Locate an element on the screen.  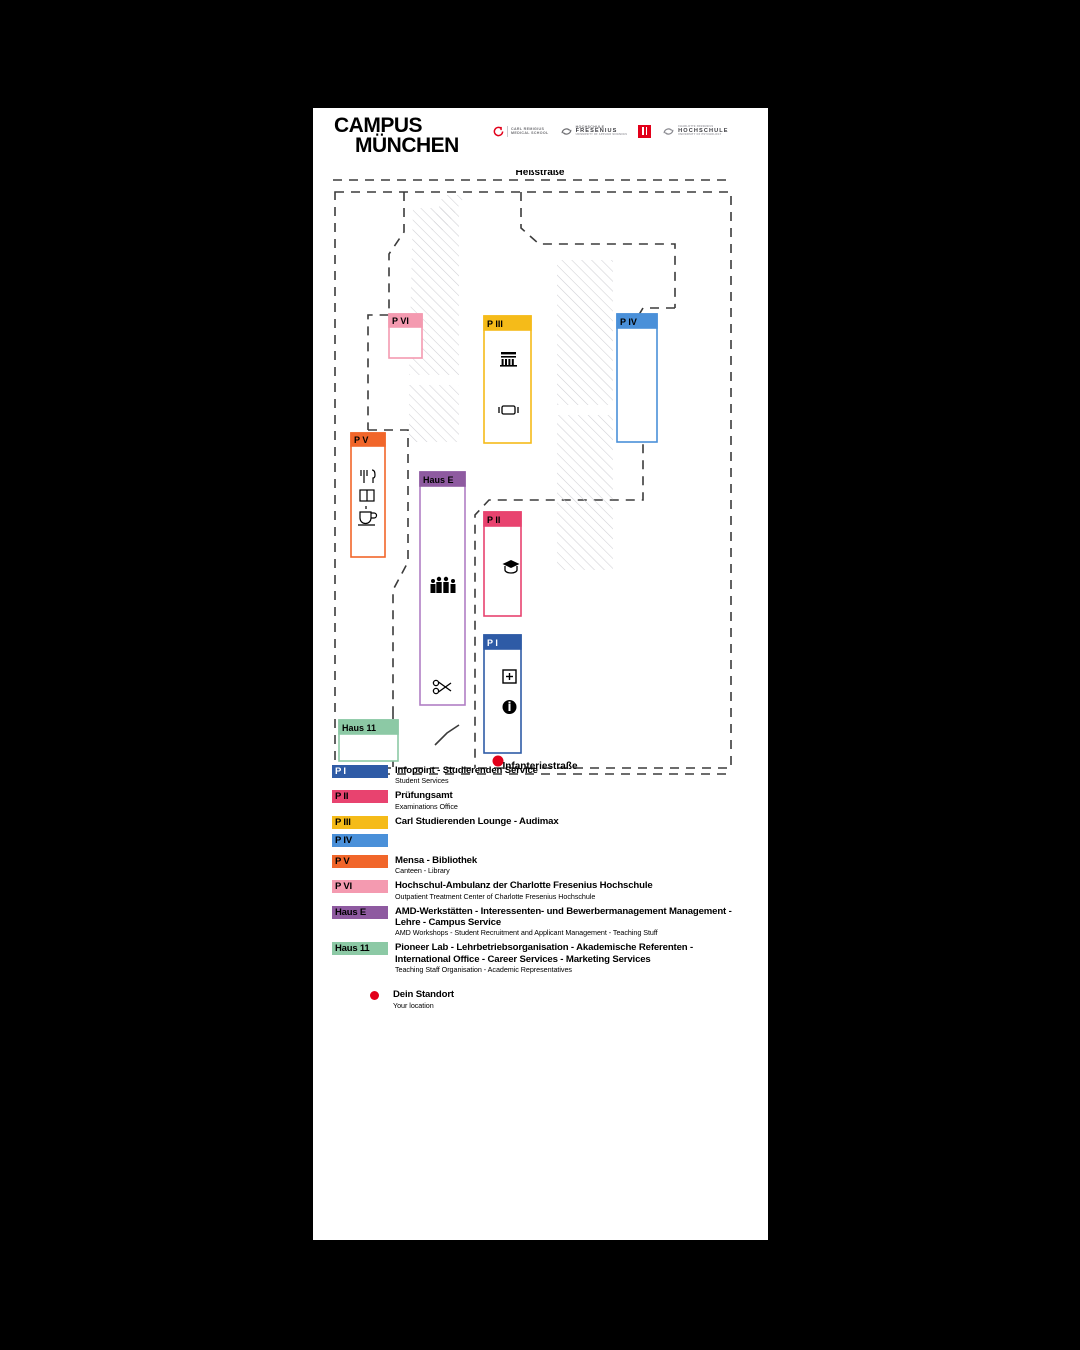
hatched-zone-west-lower is located at coordinates (434, 413).